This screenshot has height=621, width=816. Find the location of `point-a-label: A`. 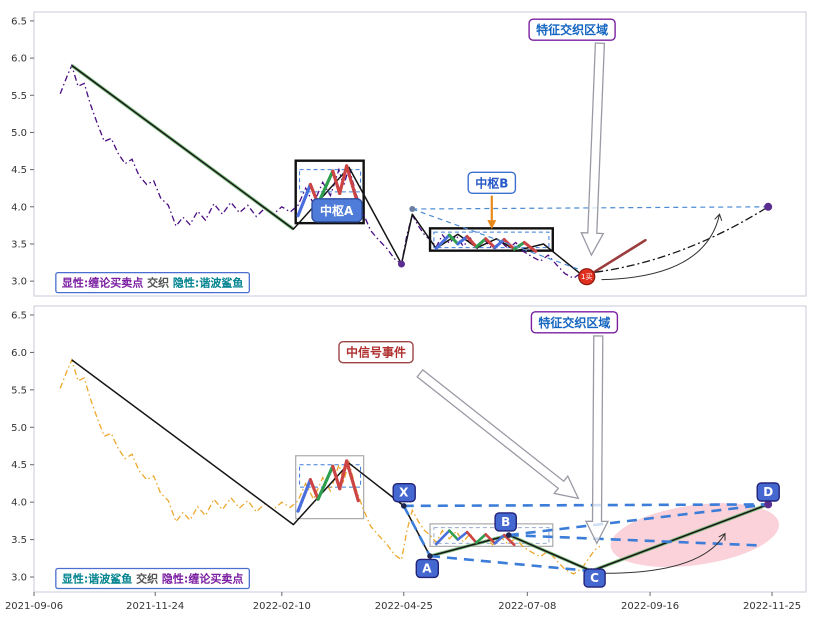

point-a-label: A is located at coordinates (427, 568).